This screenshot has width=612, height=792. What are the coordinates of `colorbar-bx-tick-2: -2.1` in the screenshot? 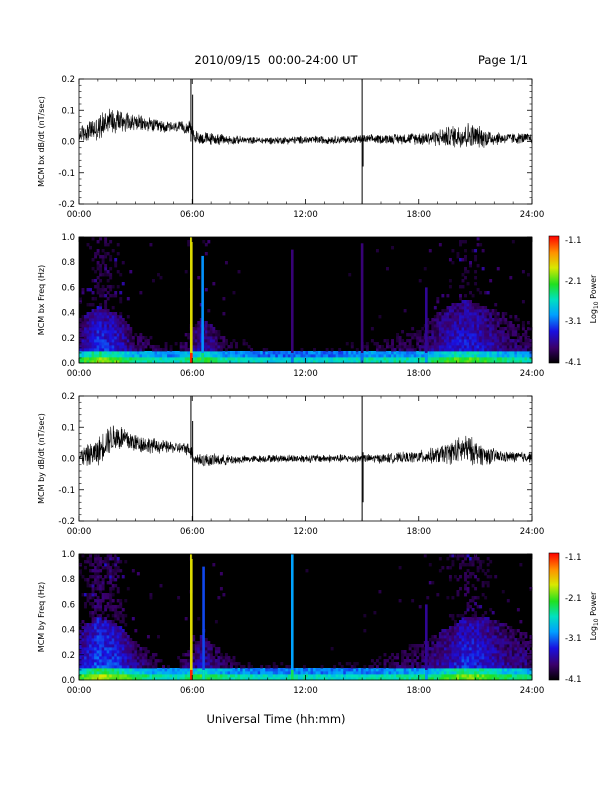 It's located at (573, 282).